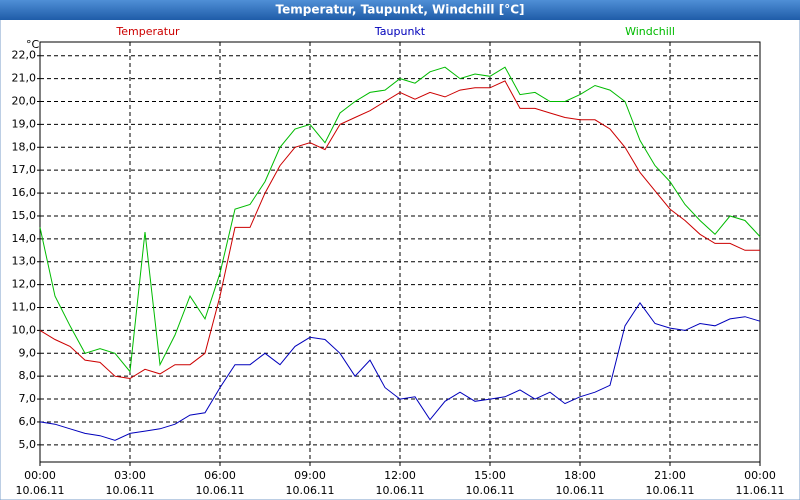  I want to click on title-bar, so click(400, 10).